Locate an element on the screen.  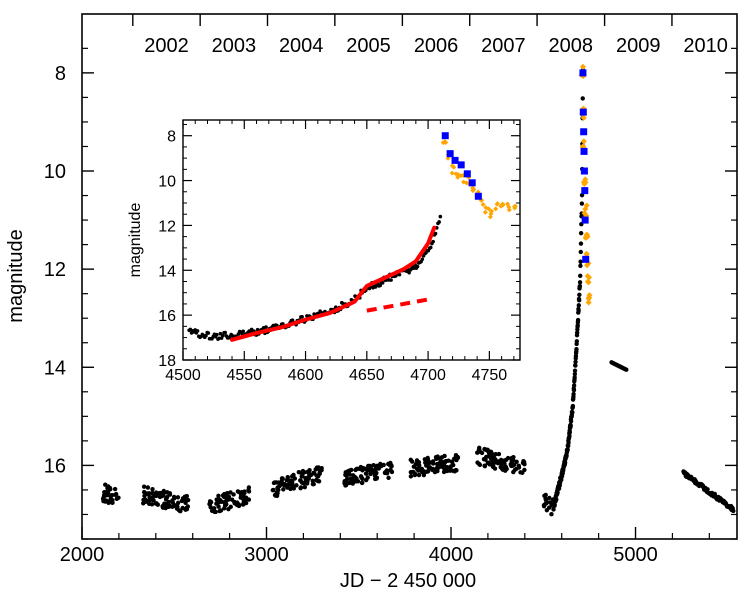
main-plateau-point is located at coordinates (626, 369).